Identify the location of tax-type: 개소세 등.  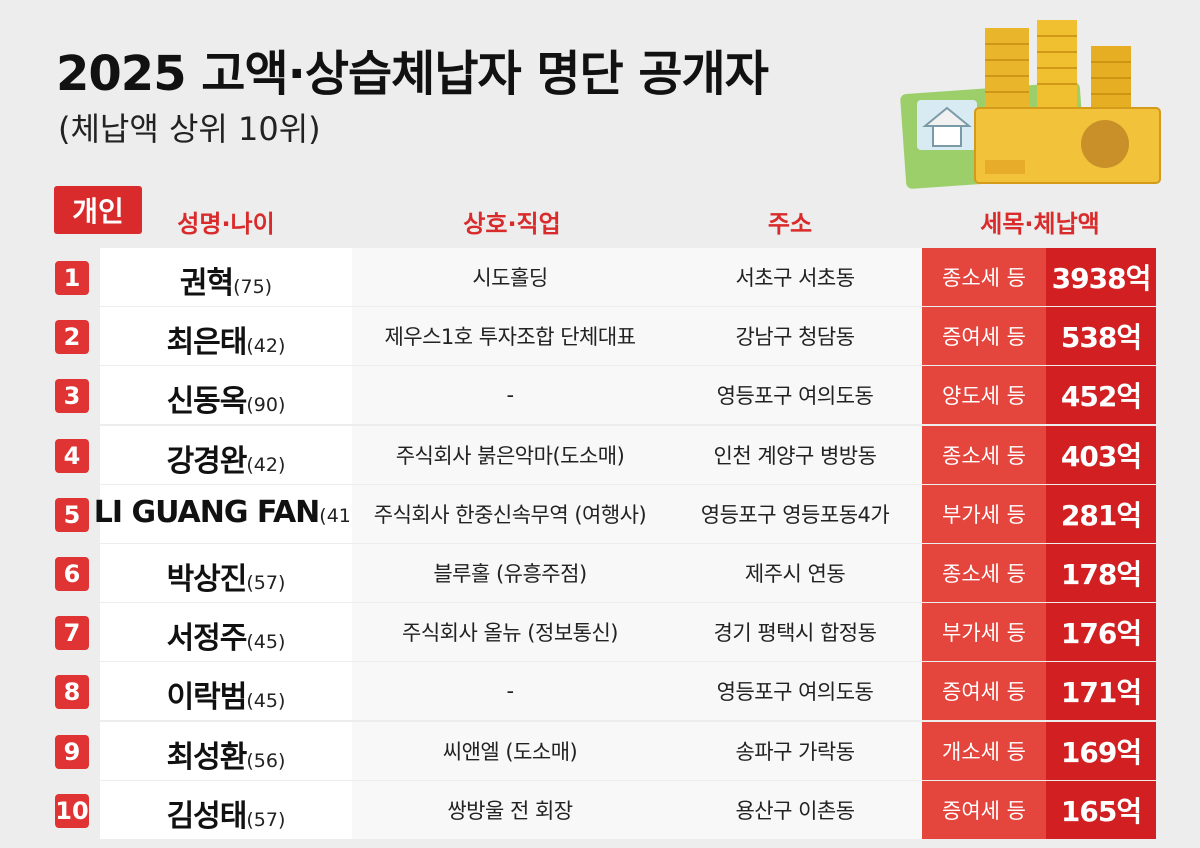
(984, 750).